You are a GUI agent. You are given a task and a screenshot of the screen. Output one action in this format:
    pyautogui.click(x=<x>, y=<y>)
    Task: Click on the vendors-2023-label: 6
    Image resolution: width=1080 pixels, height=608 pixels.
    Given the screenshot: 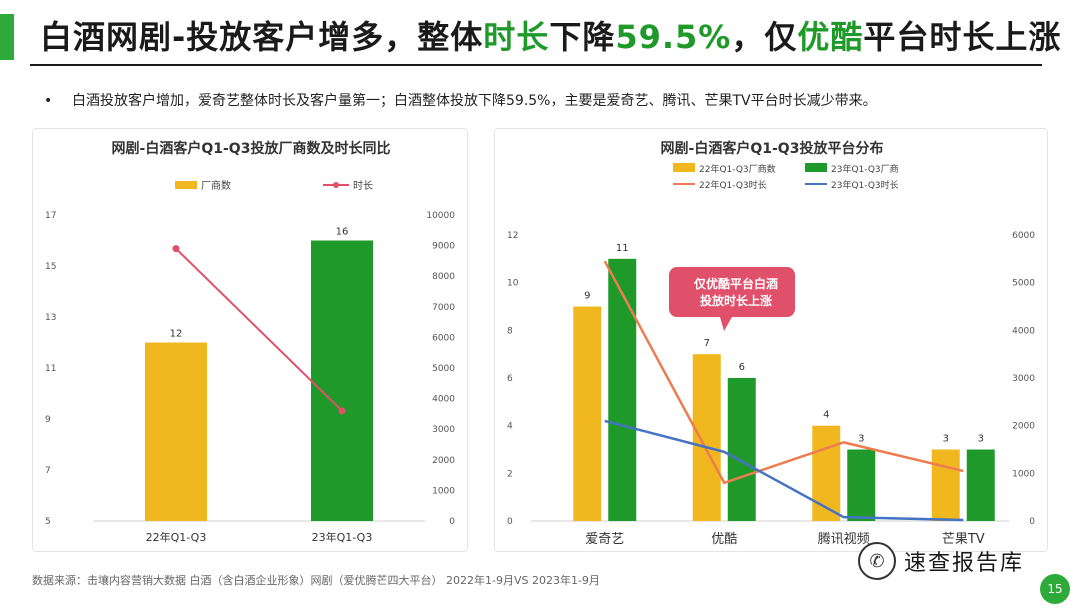 What is the action you would take?
    pyautogui.click(x=742, y=367)
    